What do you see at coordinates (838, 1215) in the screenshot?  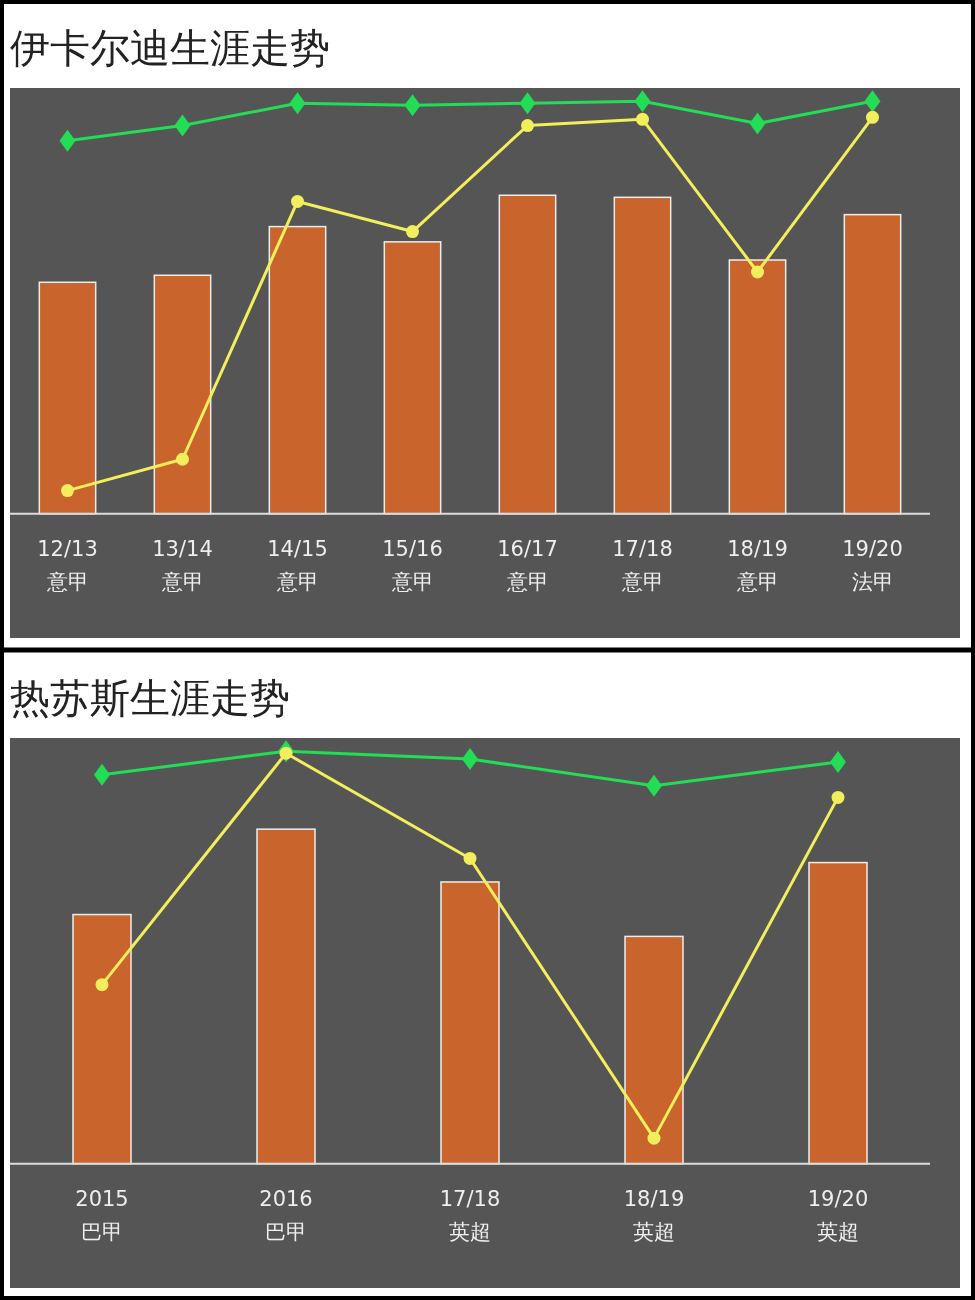 I see `x-tick-label: 19/20 英超` at bounding box center [838, 1215].